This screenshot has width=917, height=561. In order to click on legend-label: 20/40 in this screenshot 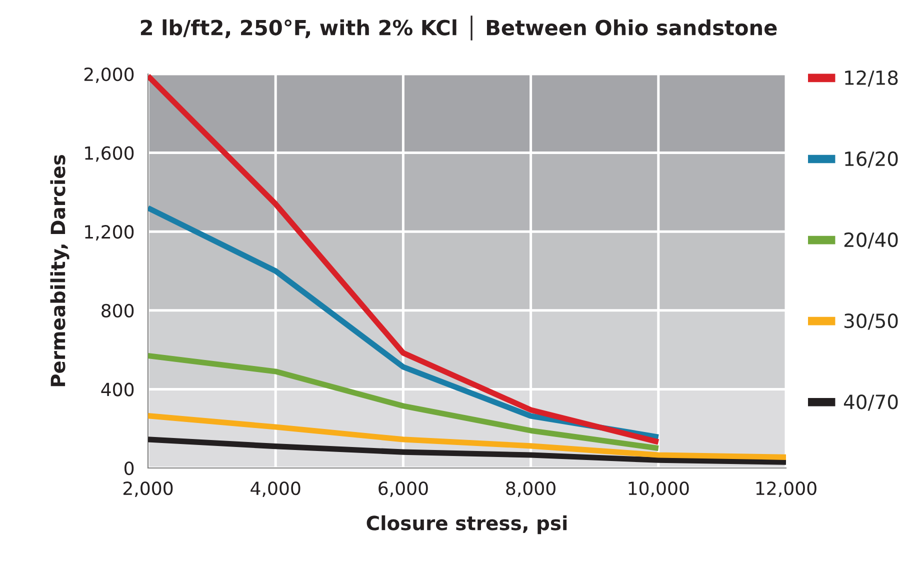, I will do `click(871, 240)`.